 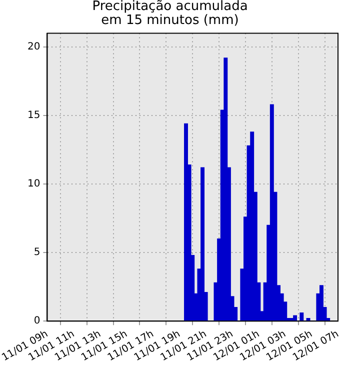 What do you see at coordinates (33, 116) in the screenshot?
I see `y-tick-label: 15` at bounding box center [33, 116].